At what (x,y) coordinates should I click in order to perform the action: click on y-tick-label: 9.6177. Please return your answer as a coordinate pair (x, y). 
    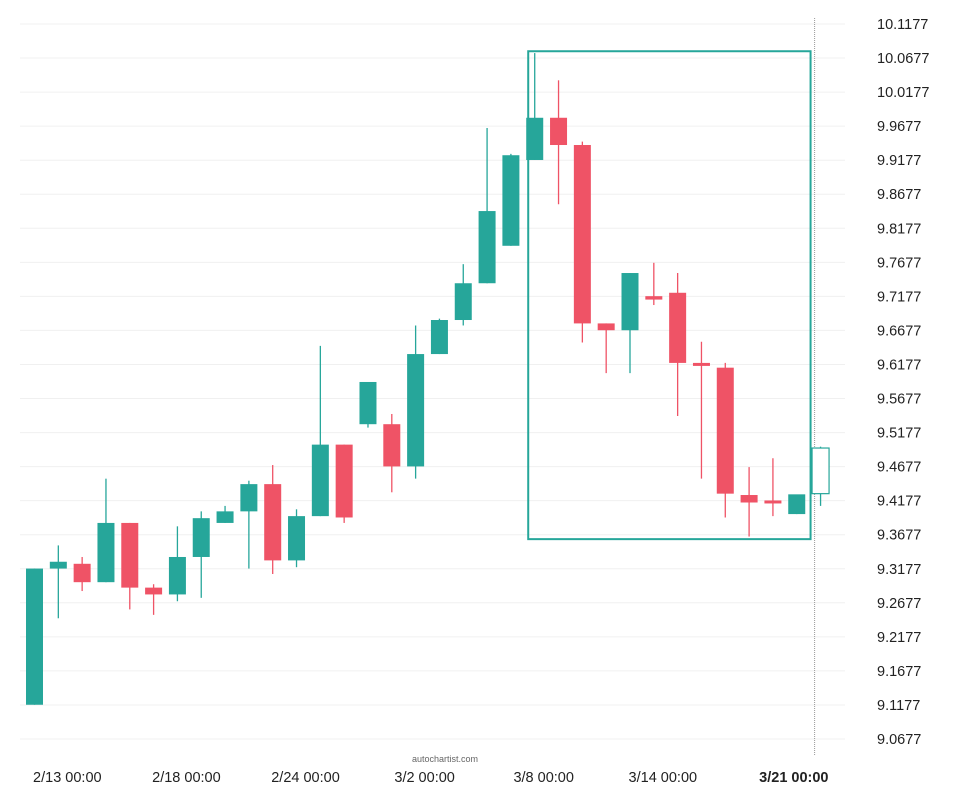
    Looking at the image, I should click on (899, 365).